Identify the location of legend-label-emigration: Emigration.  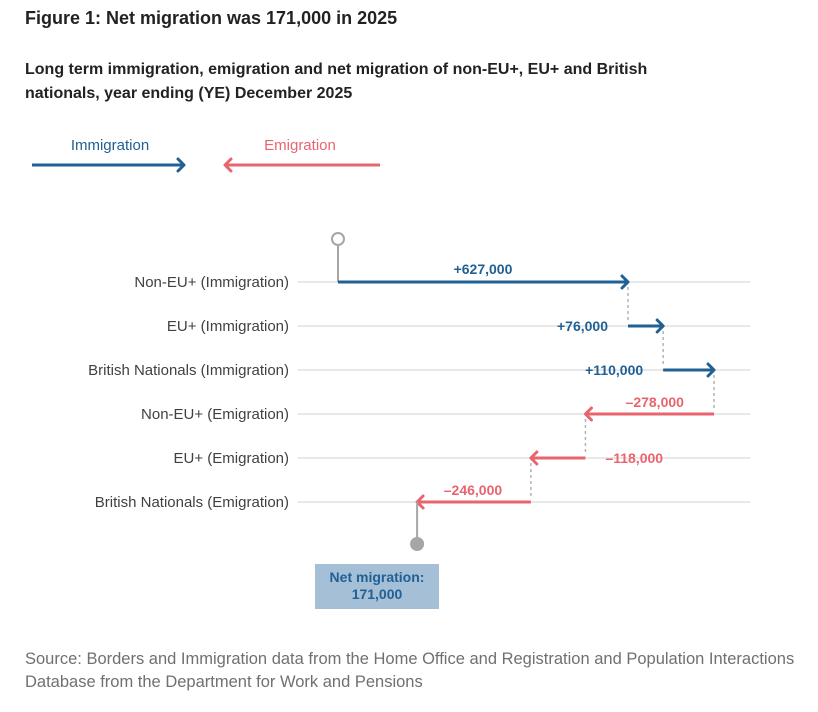
(300, 145).